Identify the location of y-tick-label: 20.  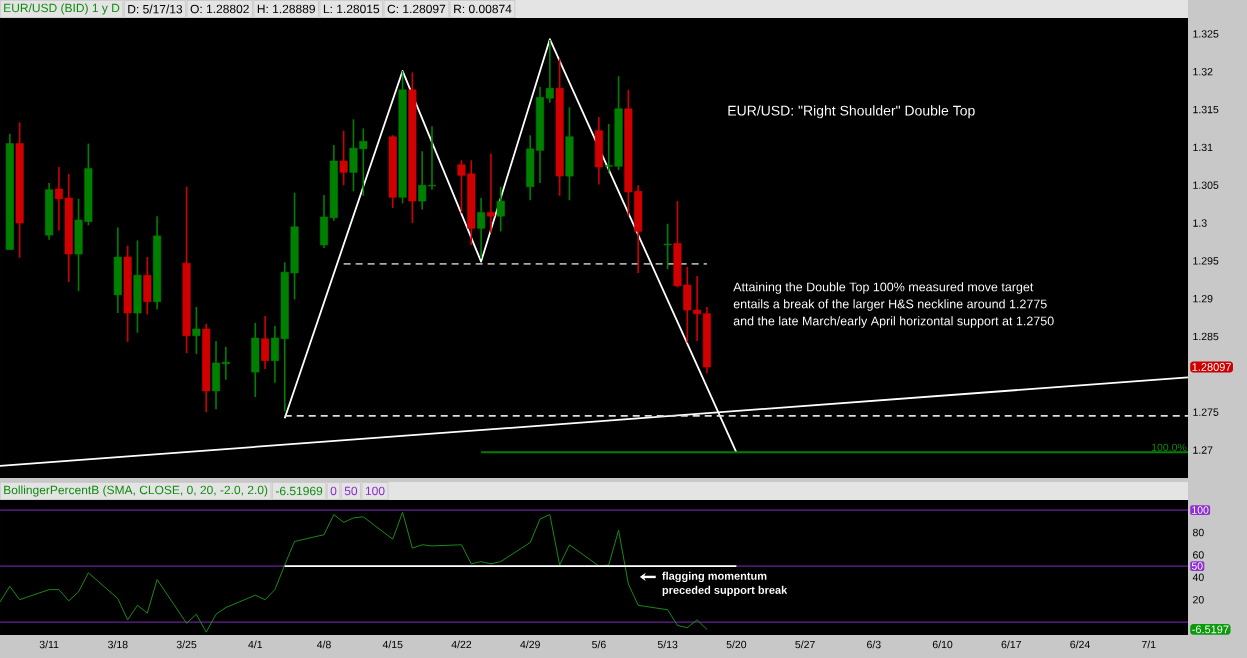
(1198, 599).